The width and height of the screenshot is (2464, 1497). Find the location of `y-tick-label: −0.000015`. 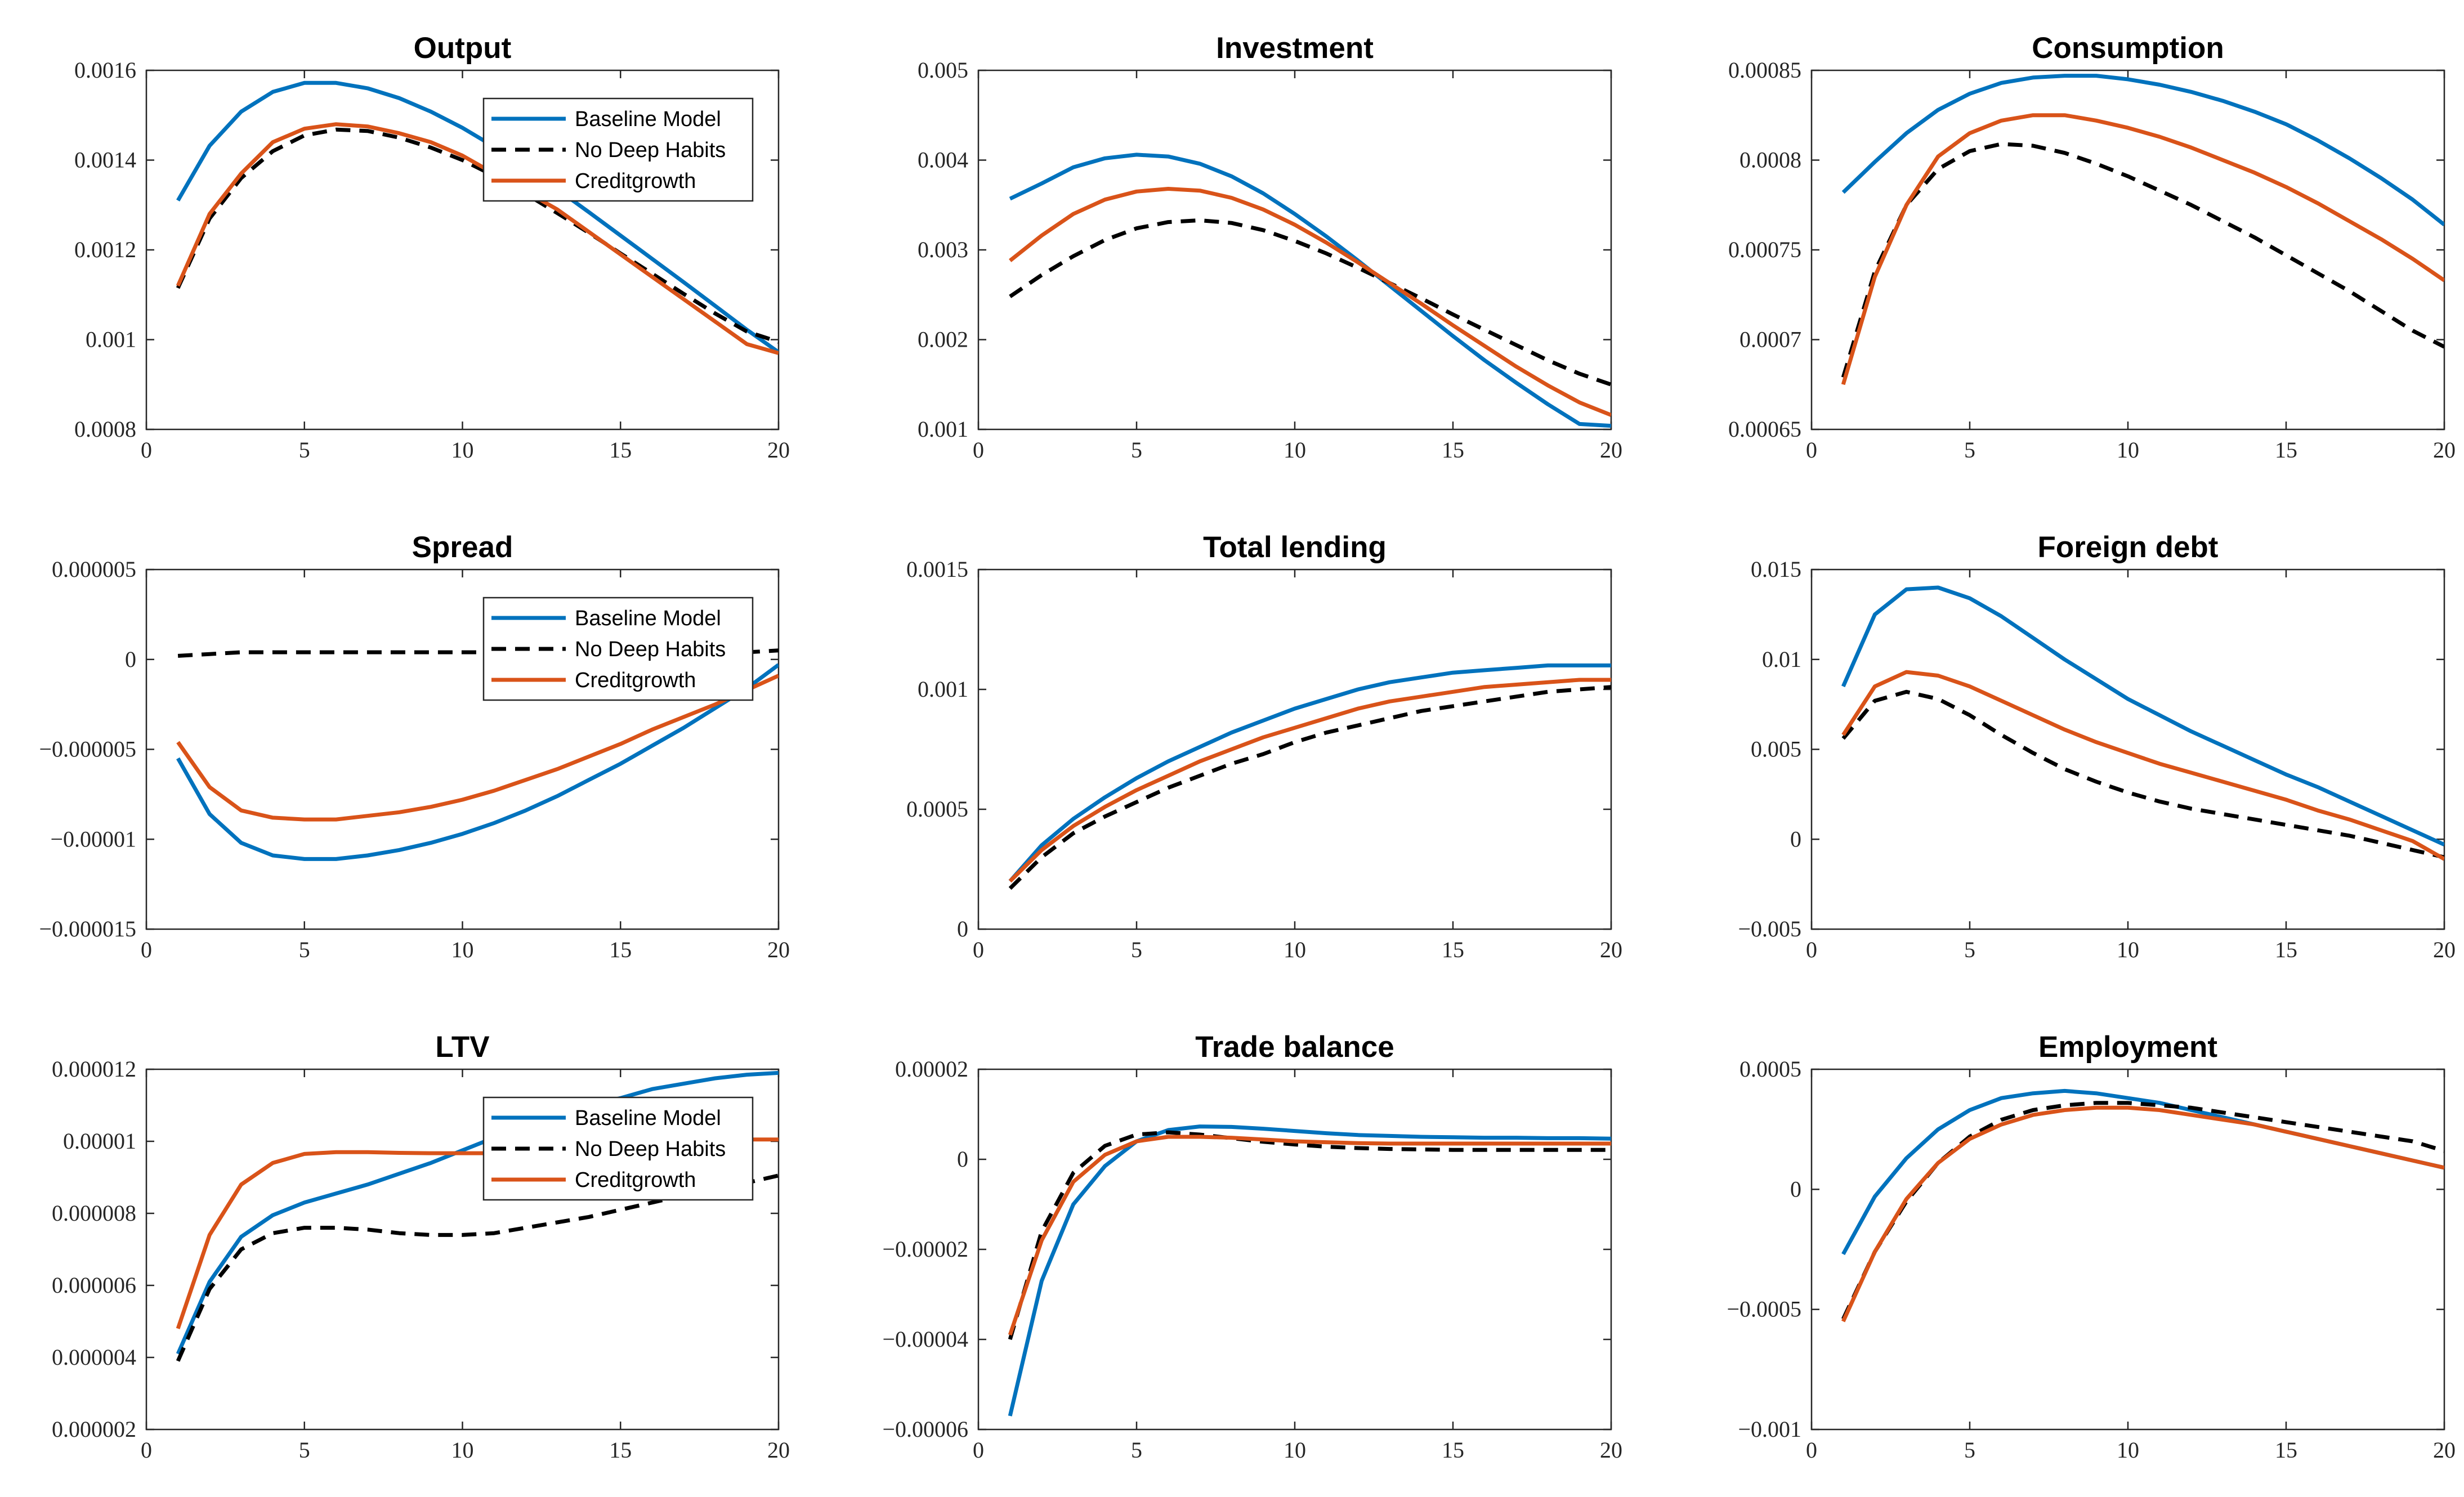

y-tick-label: −0.000015 is located at coordinates (87, 929).